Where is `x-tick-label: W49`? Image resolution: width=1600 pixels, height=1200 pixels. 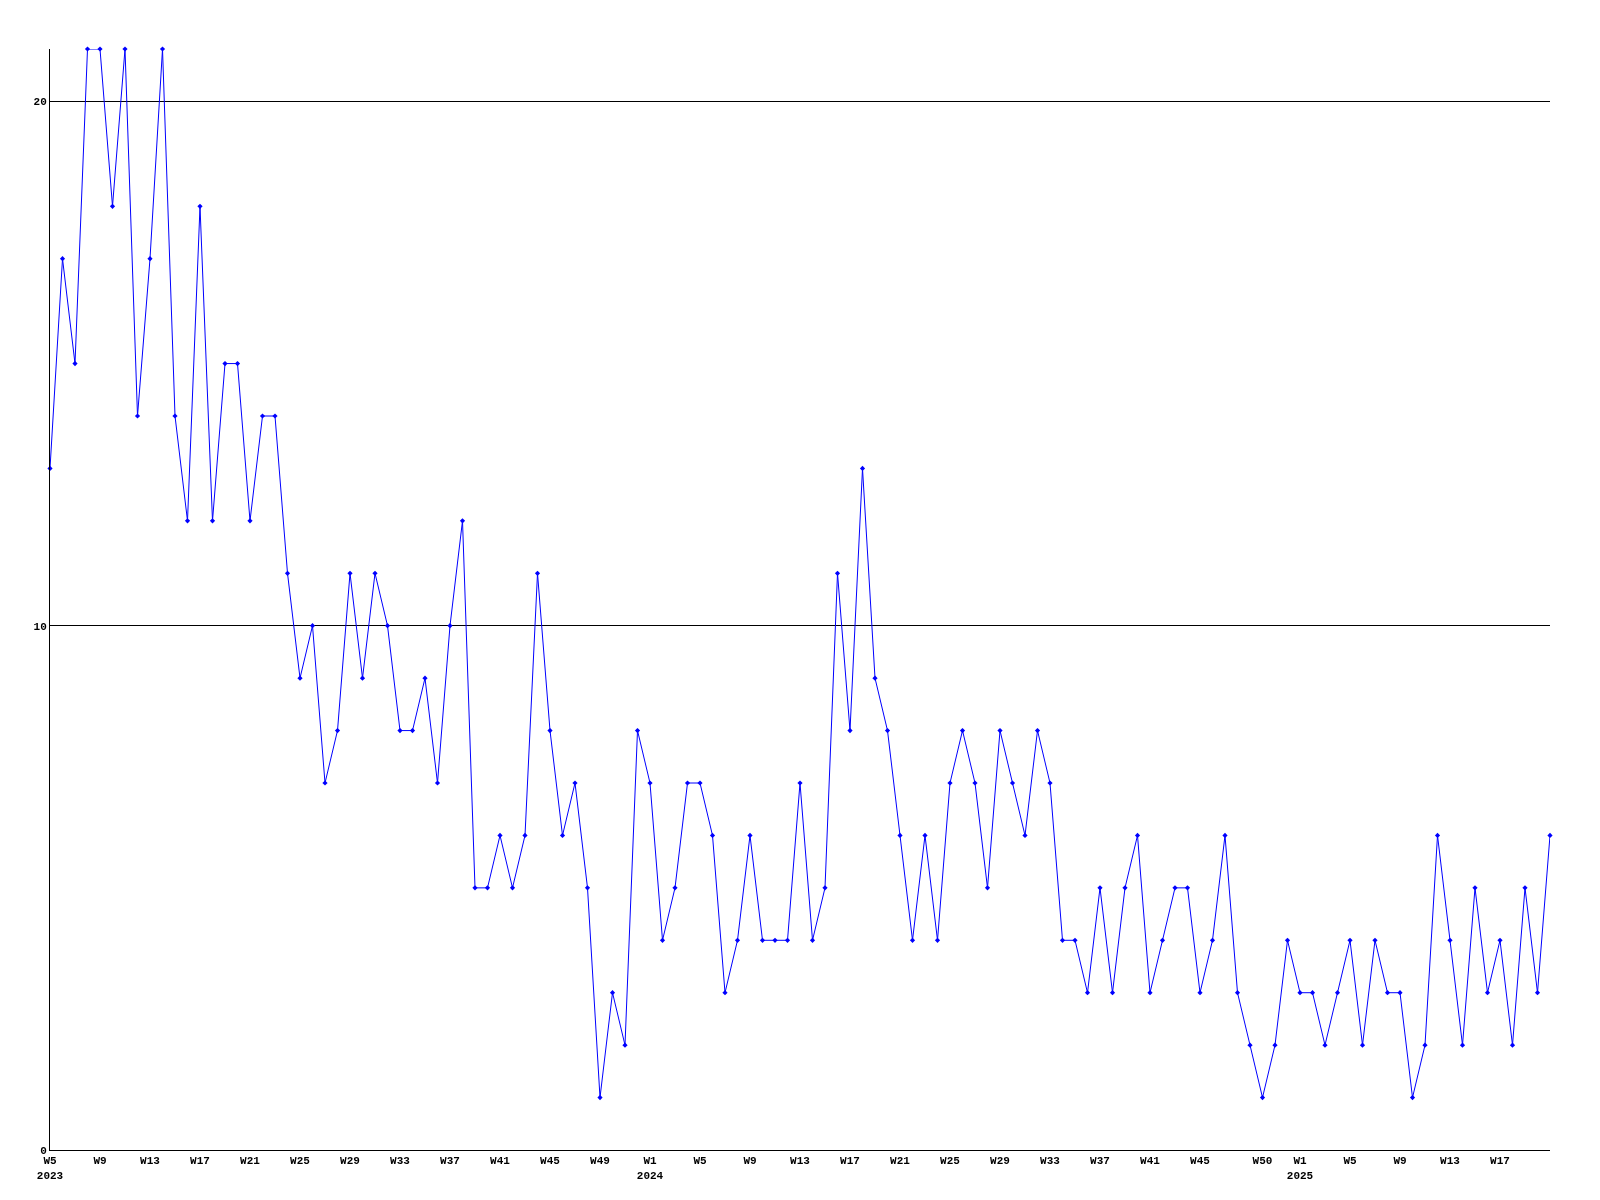
x-tick-label: W49 is located at coordinates (600, 1161).